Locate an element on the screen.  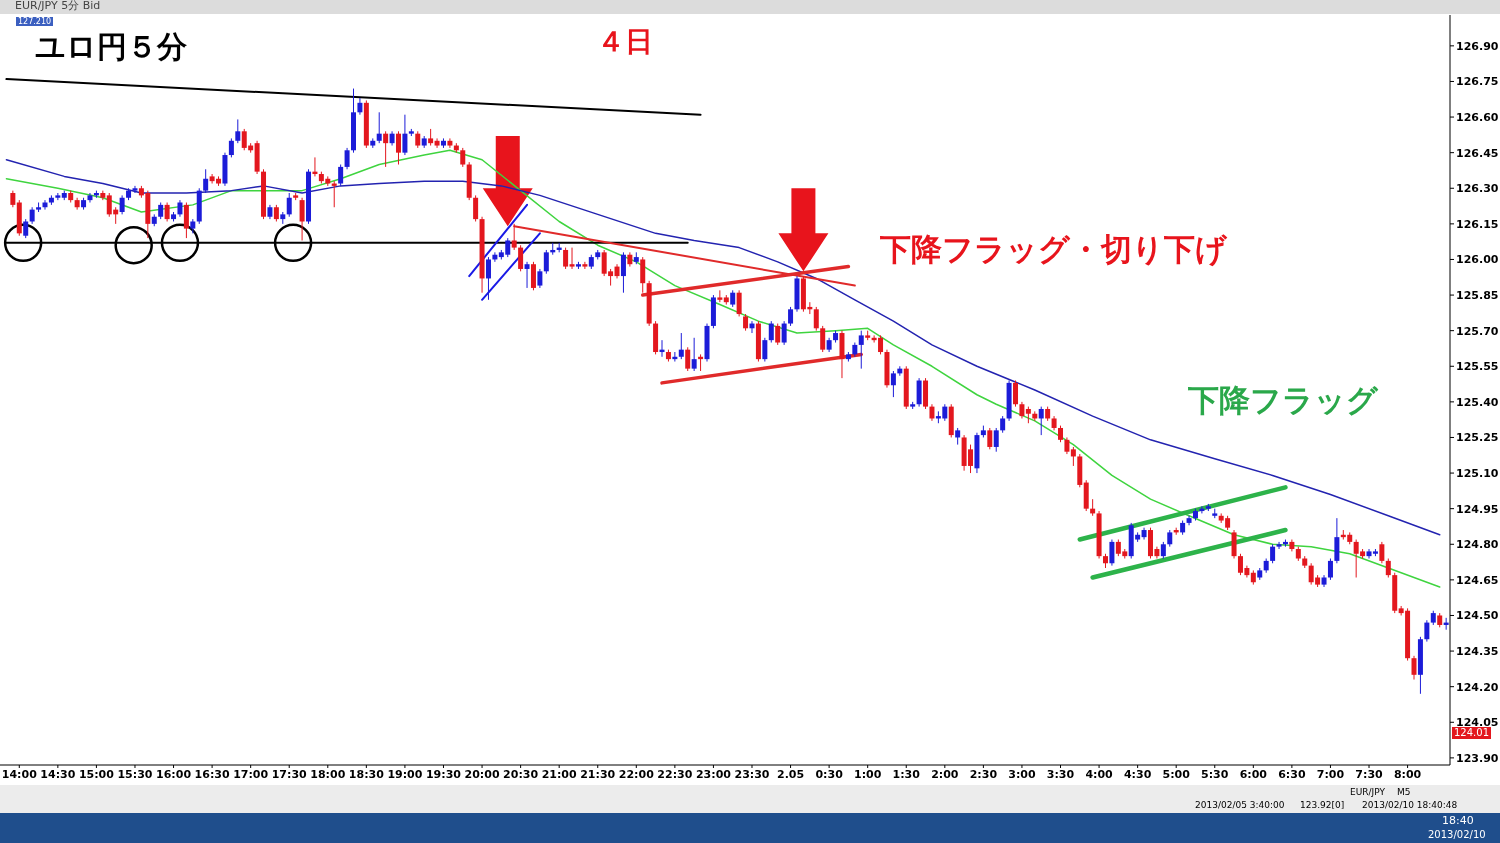
y-tick-label: 126.75 is located at coordinates (1477, 82).